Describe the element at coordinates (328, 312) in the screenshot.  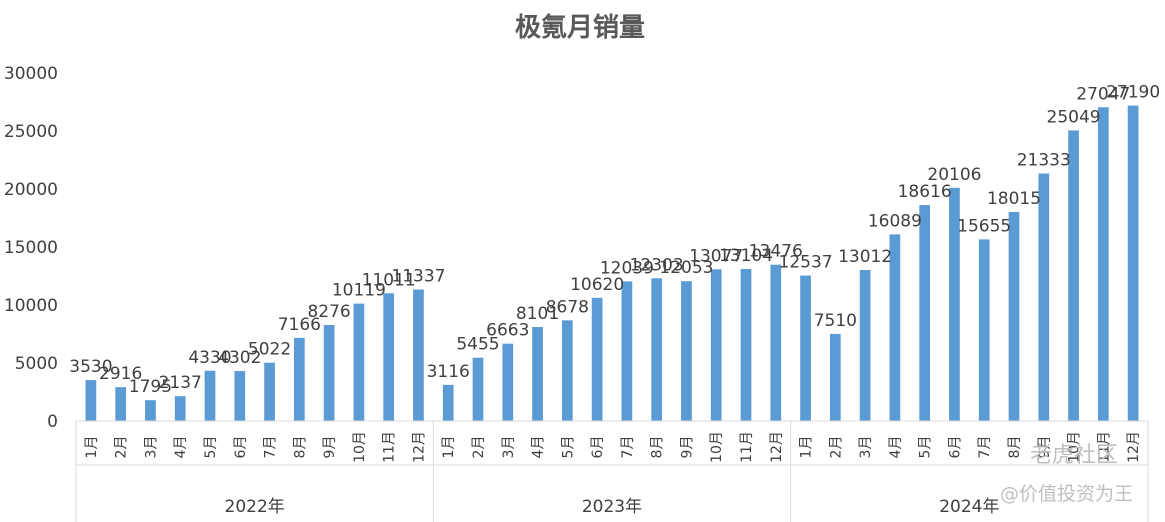
I see `data-label: 8276` at that location.